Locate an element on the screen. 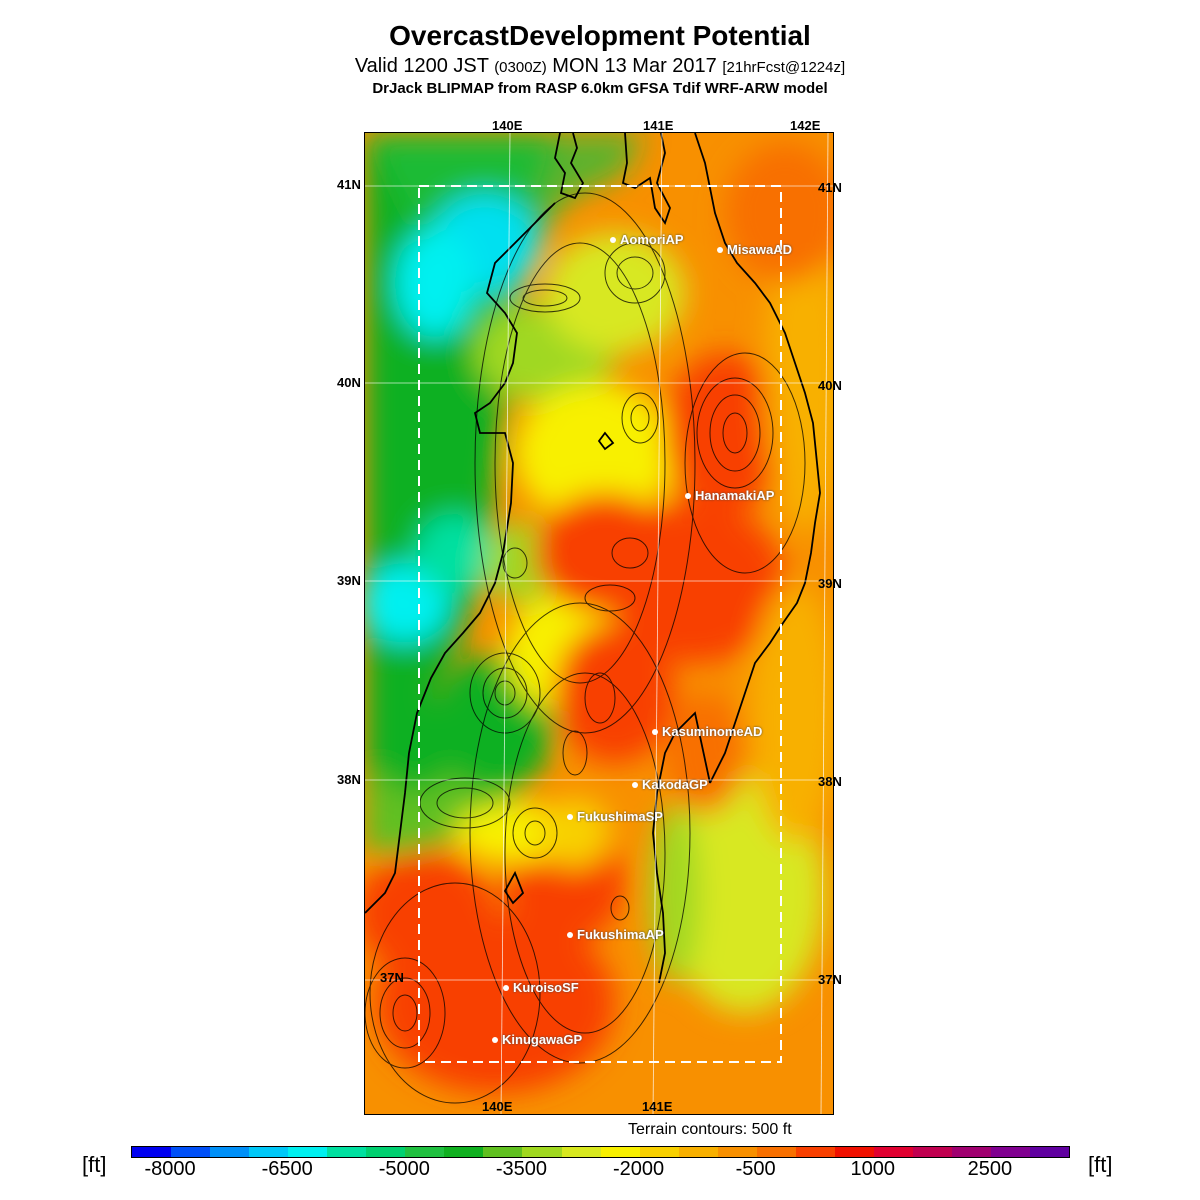  lat-label-40n-left: 40N is located at coordinates (349, 382).